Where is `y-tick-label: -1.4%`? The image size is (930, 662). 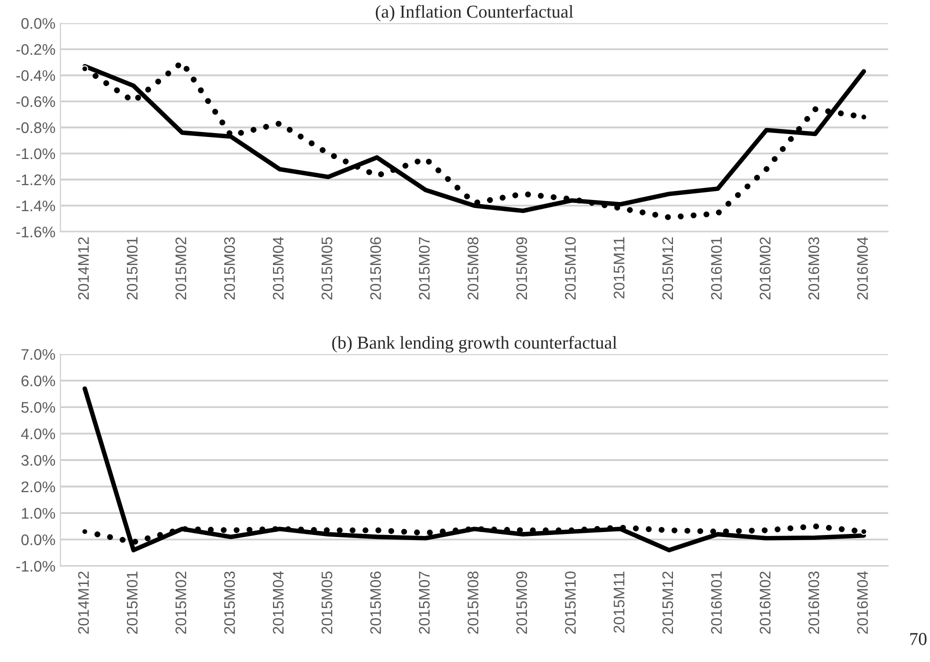 y-tick-label: -1.4% is located at coordinates (36, 206).